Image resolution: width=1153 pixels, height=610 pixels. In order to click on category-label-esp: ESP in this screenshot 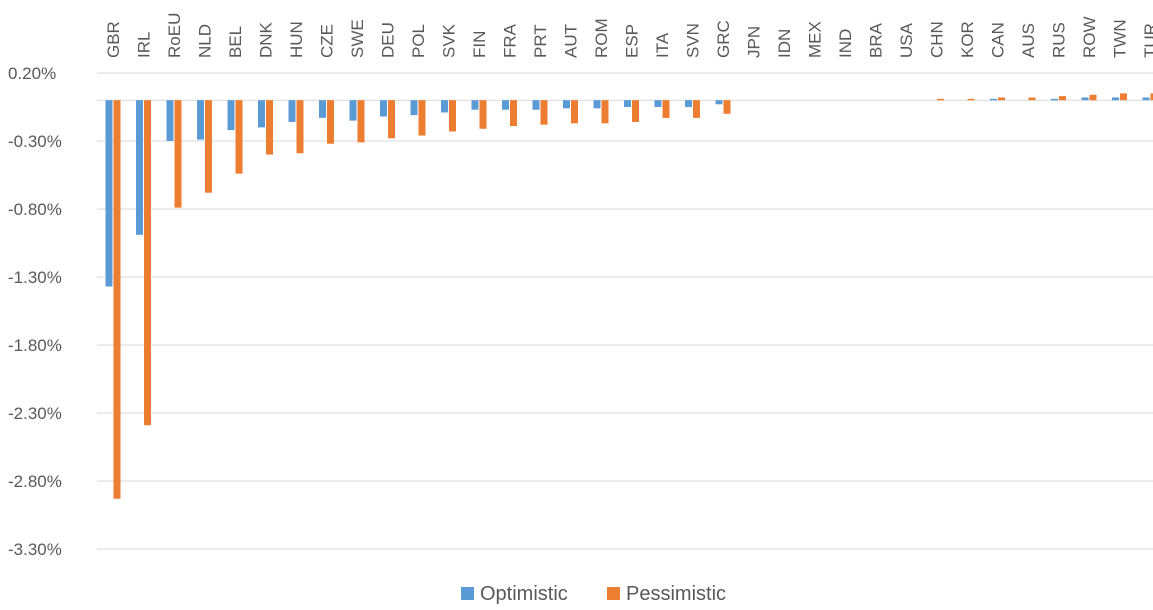, I will do `click(632, 41)`.